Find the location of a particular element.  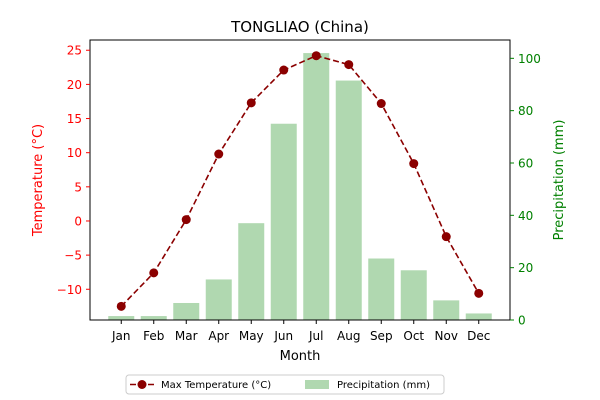

right-tick-label: 20 is located at coordinates (525, 268).